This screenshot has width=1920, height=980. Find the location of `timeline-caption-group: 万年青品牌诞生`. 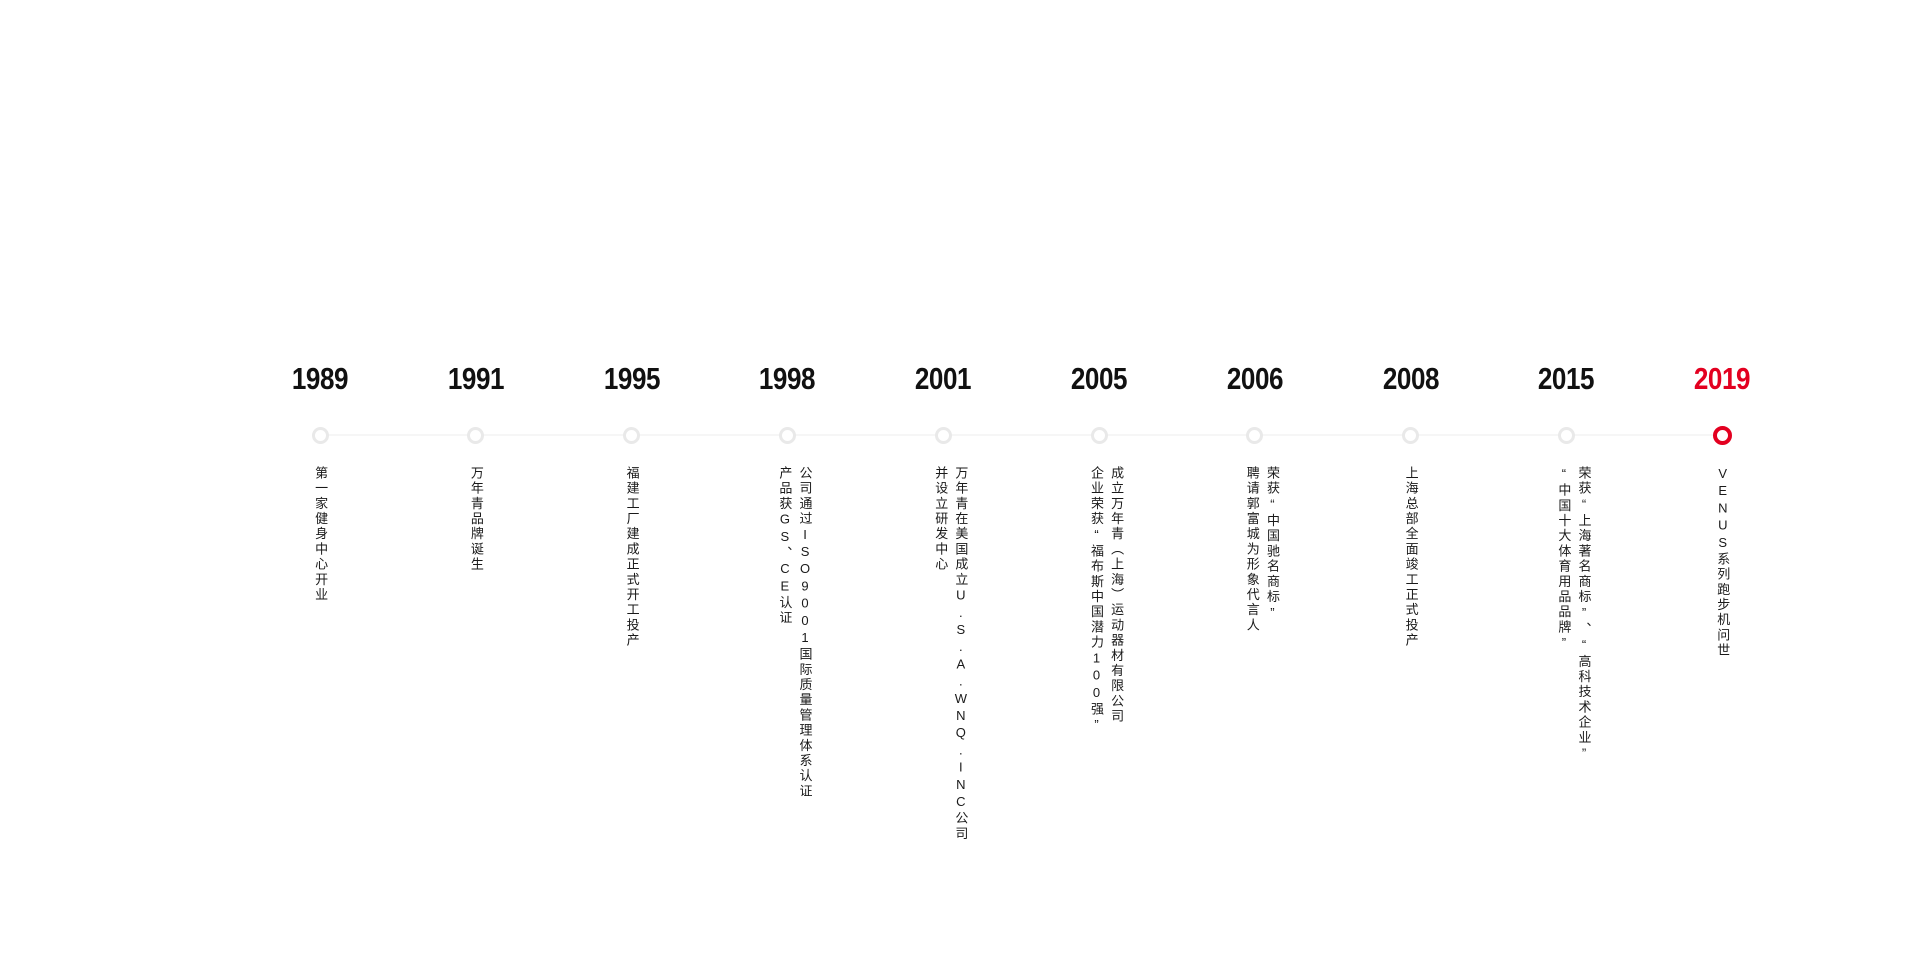

timeline-caption-group: 万年青品牌诞生 is located at coordinates (476, 519).